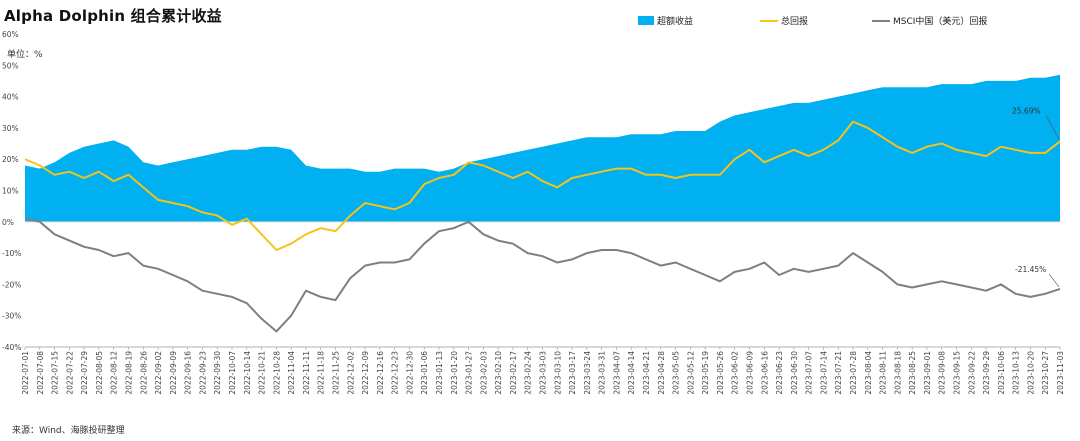 The width and height of the screenshot is (1080, 441). What do you see at coordinates (454, 373) in the screenshot?
I see `x-tick-label: 2023-01-20` at bounding box center [454, 373].